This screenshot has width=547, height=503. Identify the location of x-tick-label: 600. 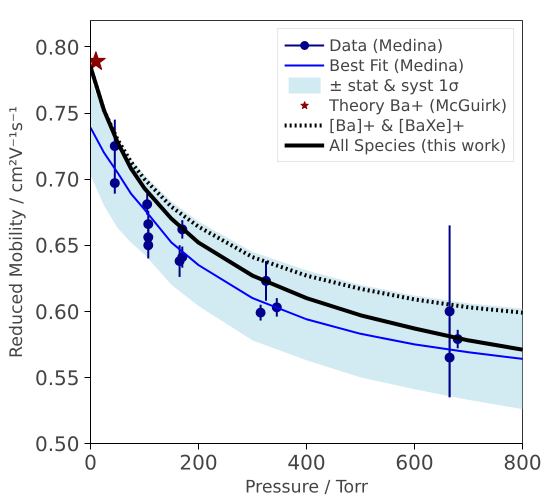
(414, 462).